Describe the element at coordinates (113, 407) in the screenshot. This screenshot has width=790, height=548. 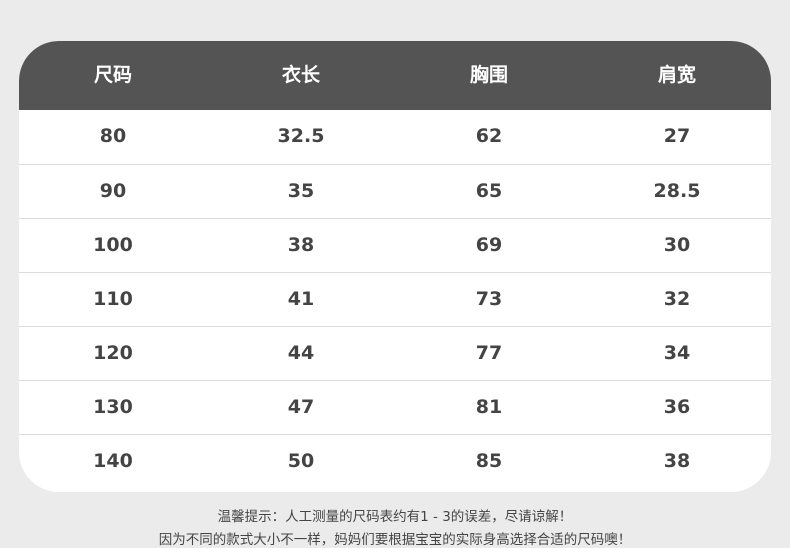
I see `table-cell: 130` at that location.